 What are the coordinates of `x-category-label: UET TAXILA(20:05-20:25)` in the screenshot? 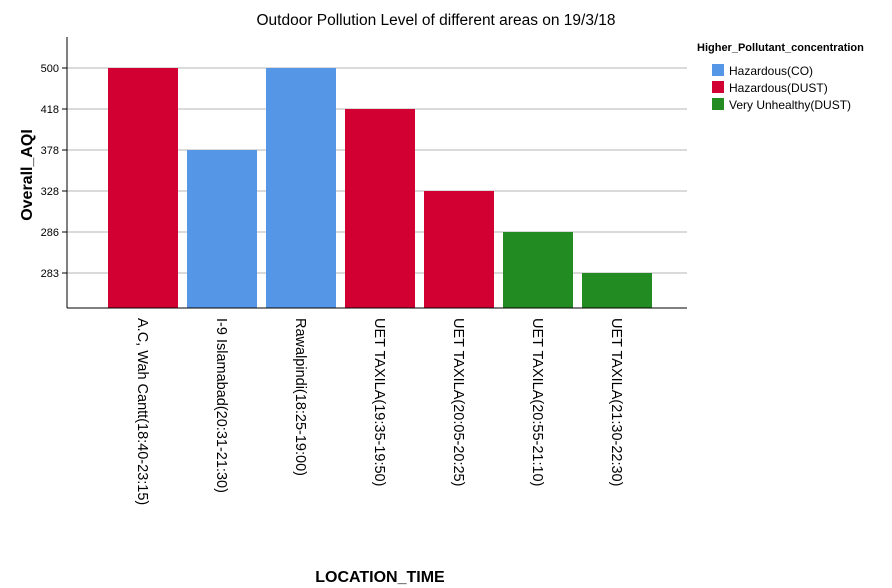 It's located at (458, 402).